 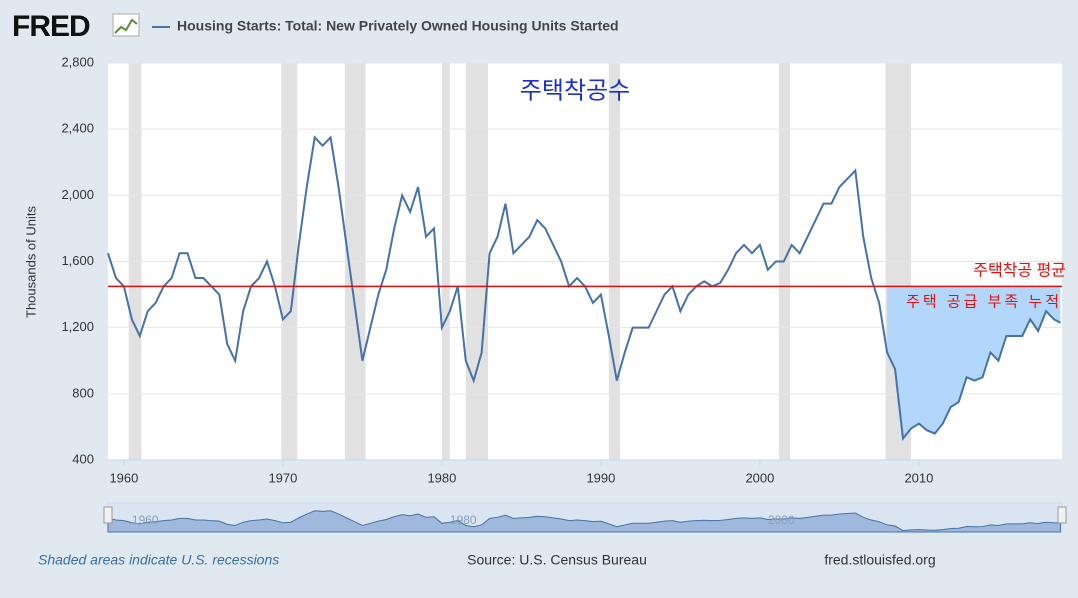 What do you see at coordinates (759, 477) in the screenshot?
I see `x-tick-label: 2000` at bounding box center [759, 477].